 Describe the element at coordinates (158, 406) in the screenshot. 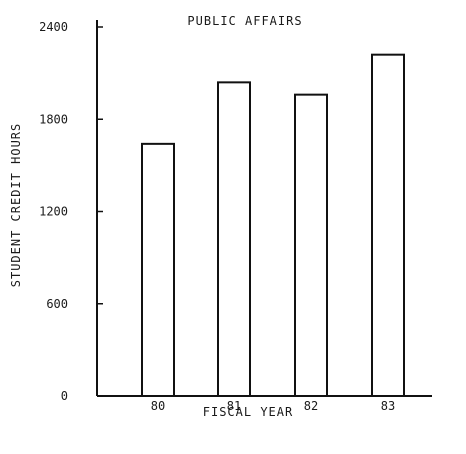

I see `x-tick-label: 80` at that location.